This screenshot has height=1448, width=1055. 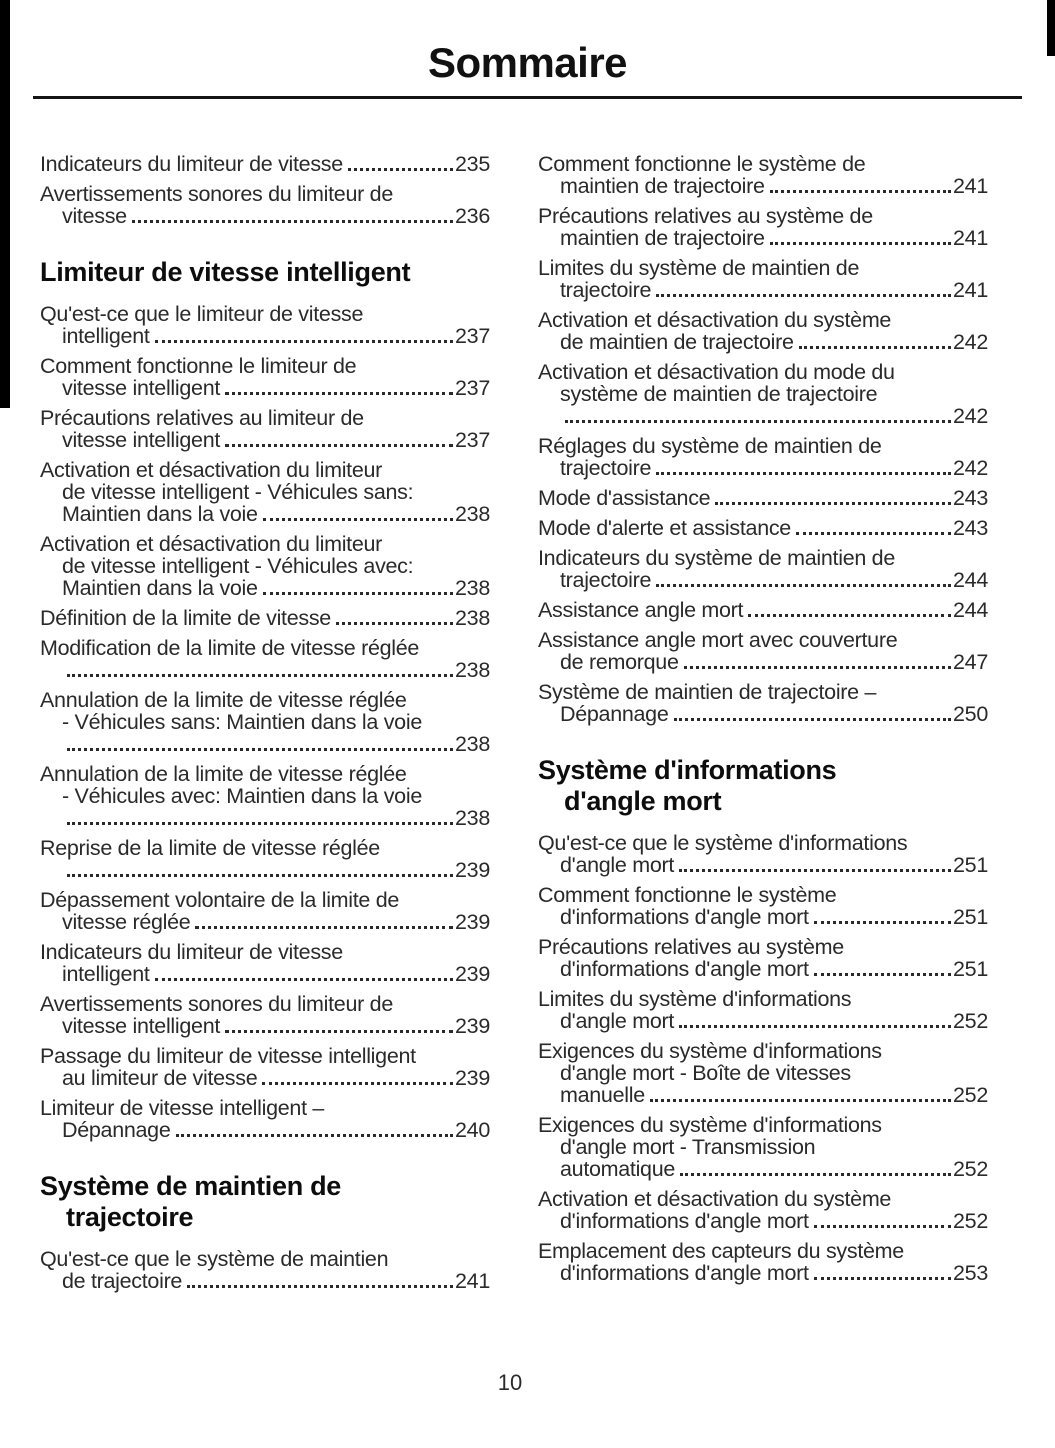 I want to click on page-ref: 240, so click(x=472, y=1130).